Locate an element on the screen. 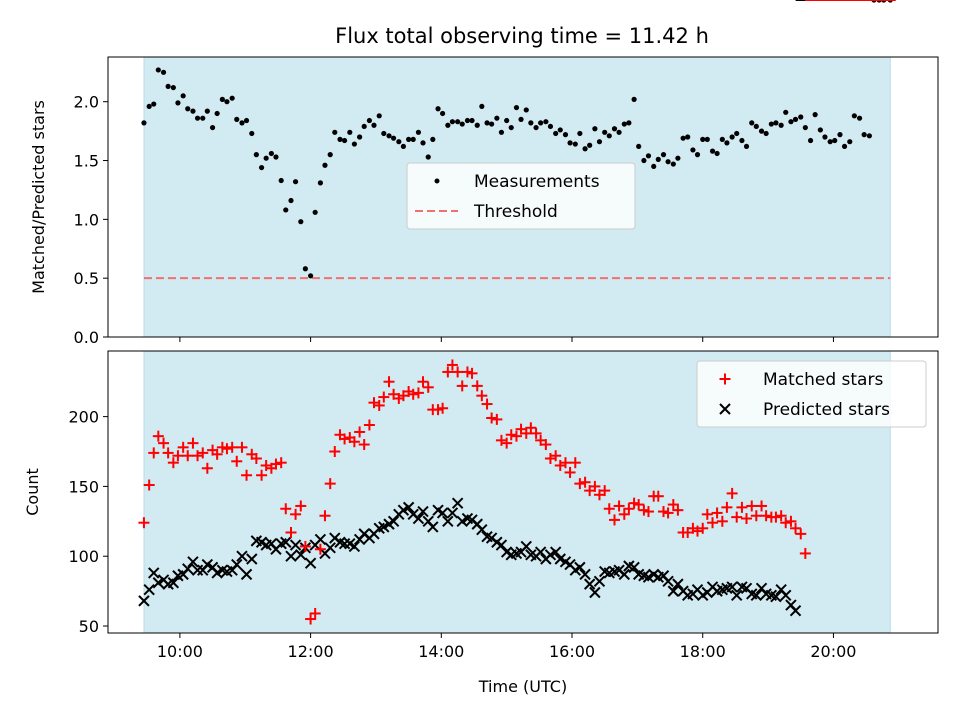  count-y-tick-label: 150 is located at coordinates (83, 486).